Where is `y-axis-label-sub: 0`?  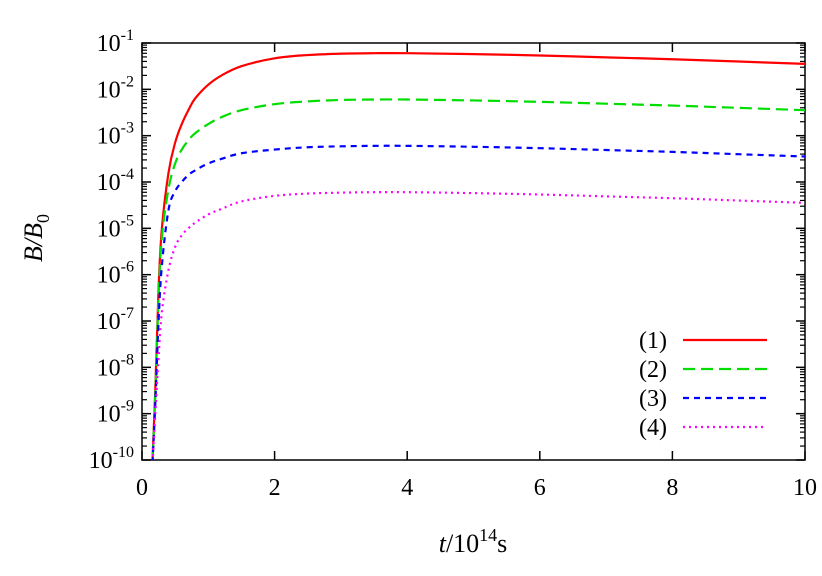 y-axis-label-sub: 0 is located at coordinates (43, 218).